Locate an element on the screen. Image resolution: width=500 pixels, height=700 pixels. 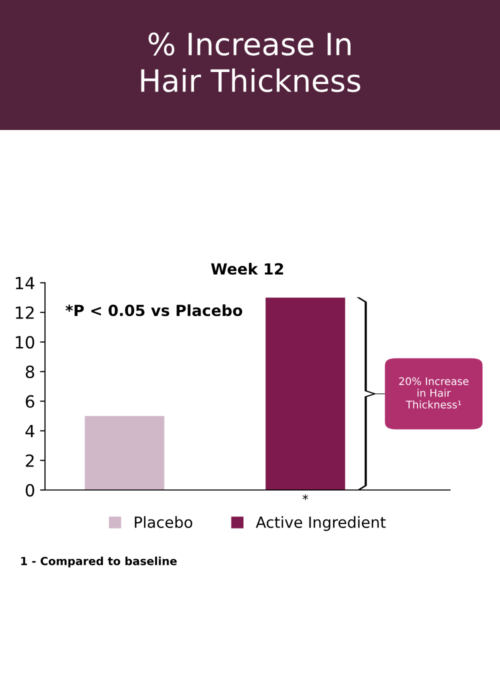
y-tick-label: 14 is located at coordinates (25, 283).